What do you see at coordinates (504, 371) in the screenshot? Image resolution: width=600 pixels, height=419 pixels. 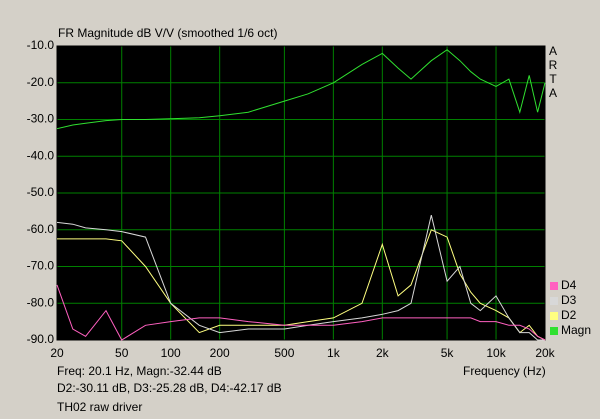 I see `x-axis-label: Frequency (Hz)` at bounding box center [504, 371].